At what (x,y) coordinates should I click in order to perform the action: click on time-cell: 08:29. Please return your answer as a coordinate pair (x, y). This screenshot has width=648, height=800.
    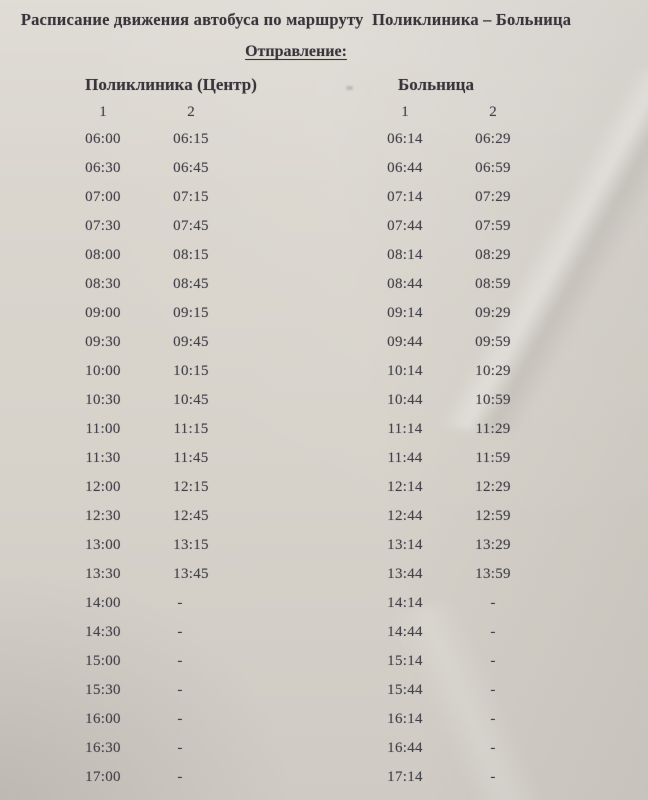
    Looking at the image, I should click on (493, 255).